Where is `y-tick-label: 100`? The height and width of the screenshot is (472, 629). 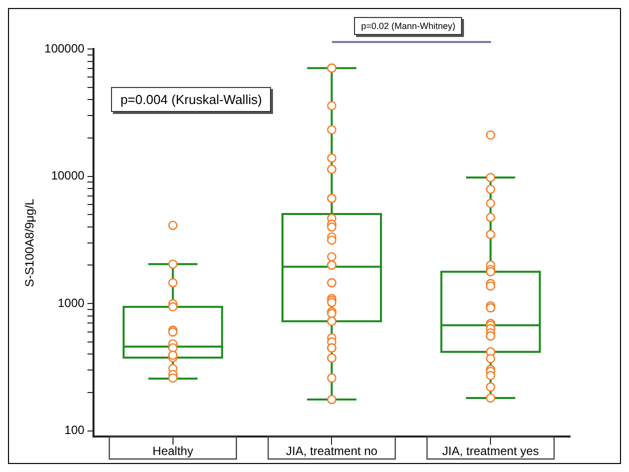 y-tick-label: 100 is located at coordinates (74, 430).